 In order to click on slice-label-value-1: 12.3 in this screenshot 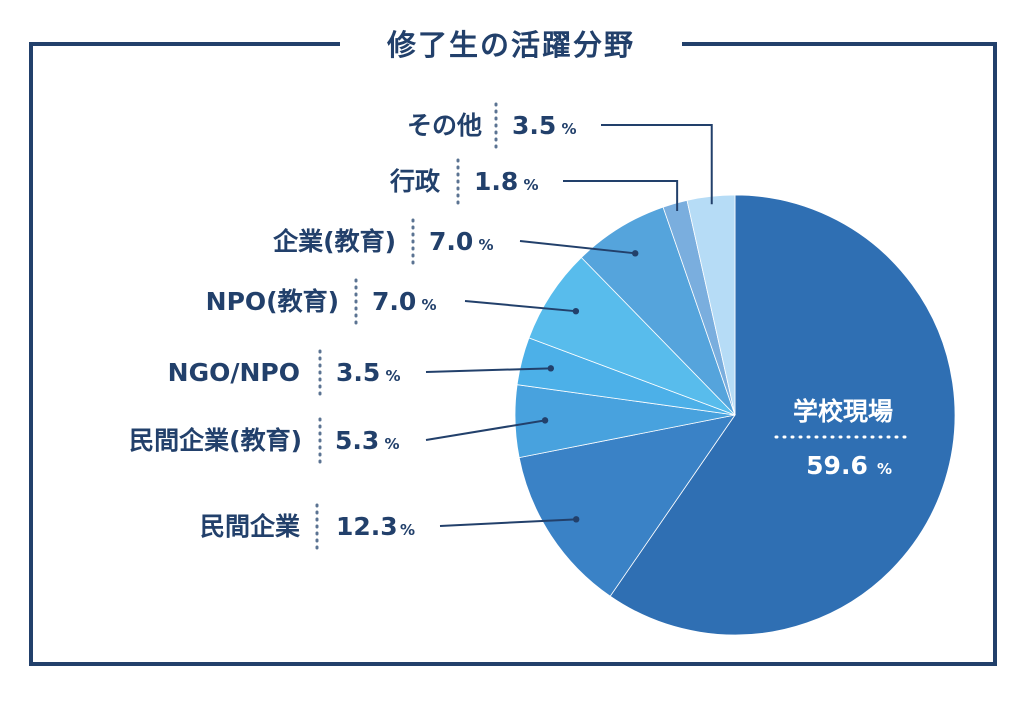, I will do `click(367, 526)`.